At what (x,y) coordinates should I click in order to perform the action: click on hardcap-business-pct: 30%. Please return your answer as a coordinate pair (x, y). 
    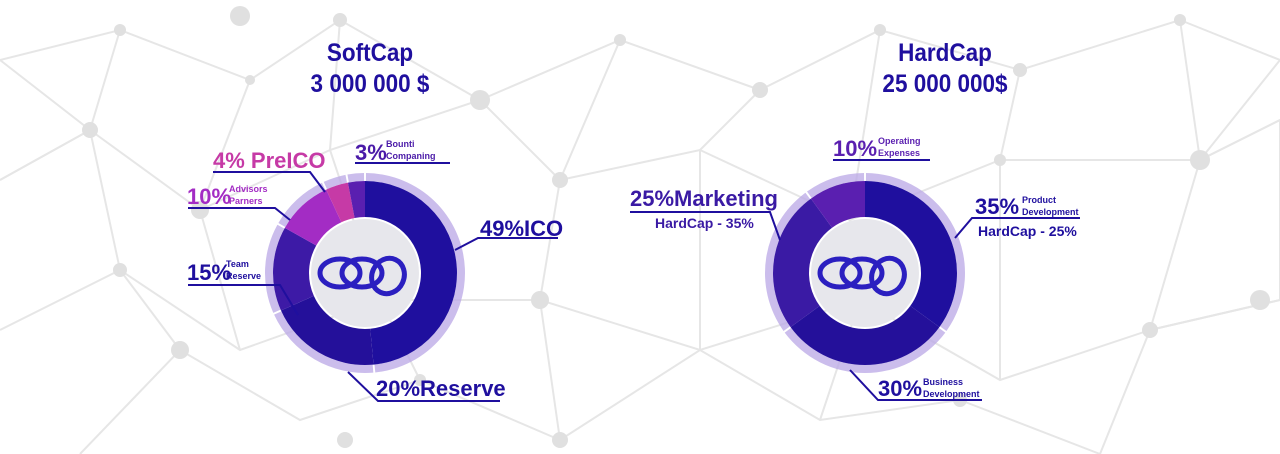
    Looking at the image, I should click on (900, 388).